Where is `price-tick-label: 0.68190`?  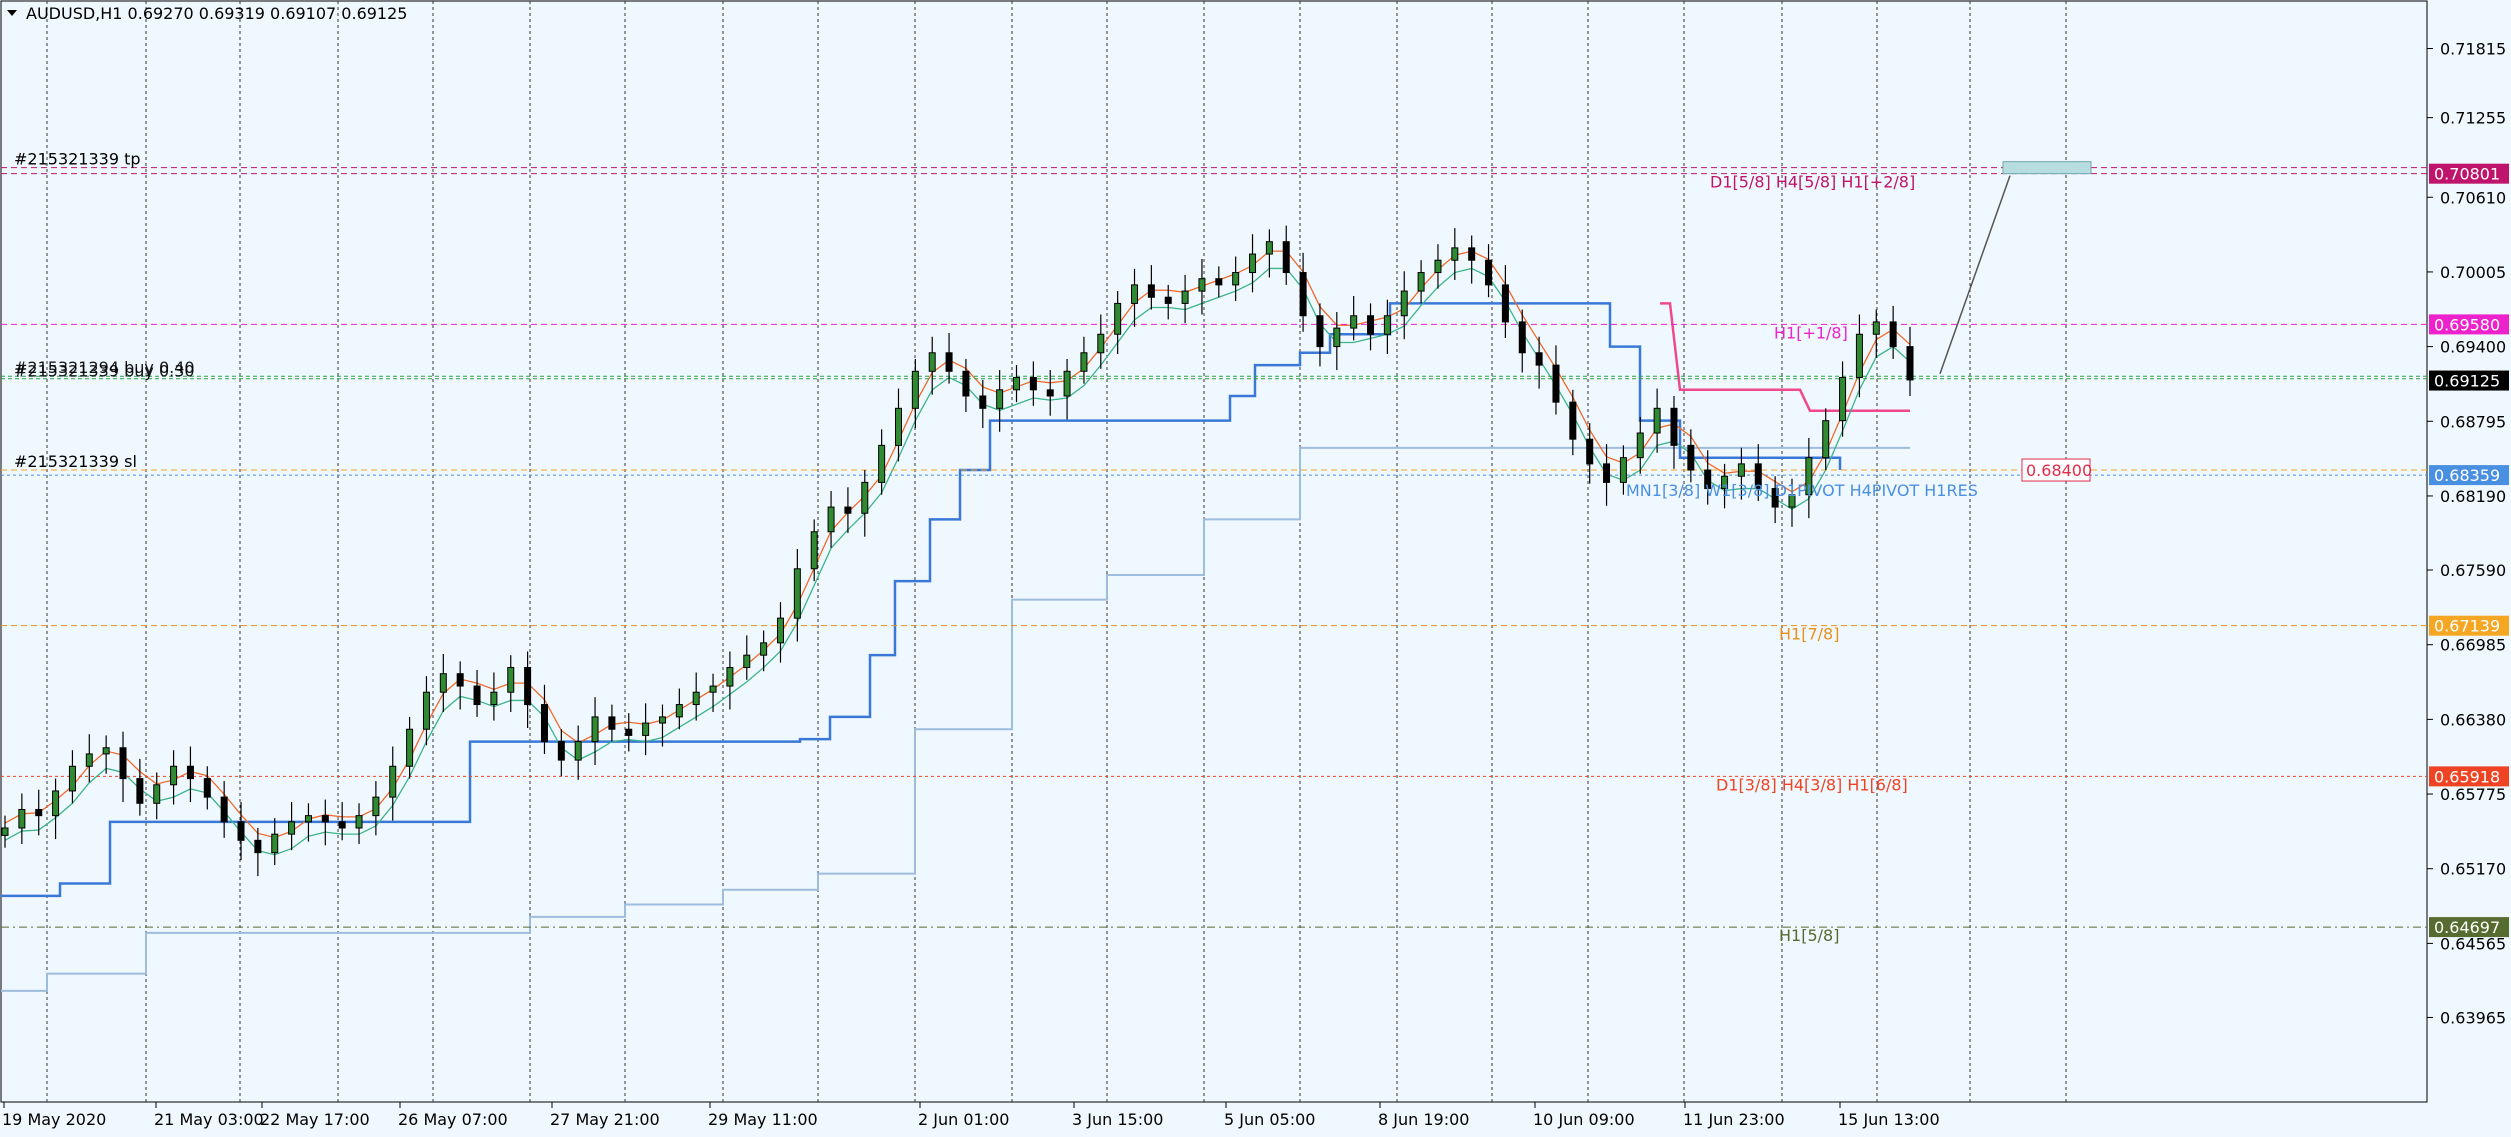 price-tick-label: 0.68190 is located at coordinates (2473, 496).